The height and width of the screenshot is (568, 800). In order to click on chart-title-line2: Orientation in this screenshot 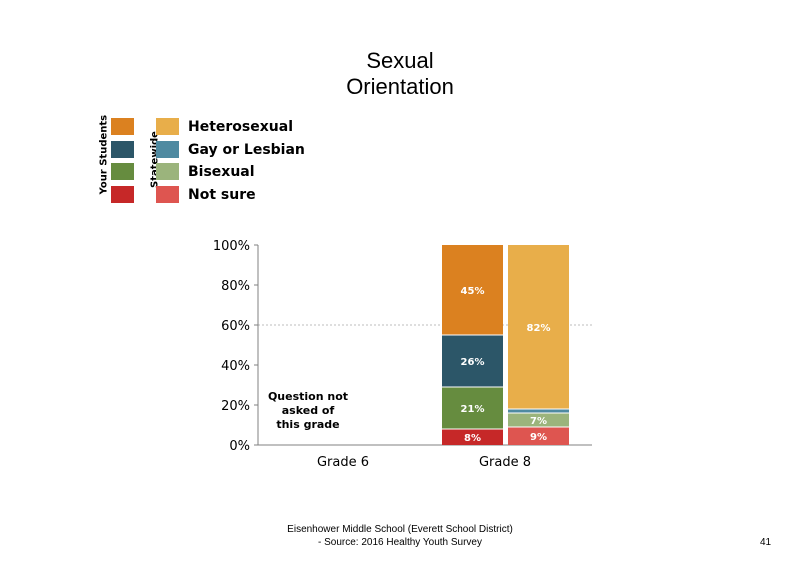, I will do `click(400, 86)`.